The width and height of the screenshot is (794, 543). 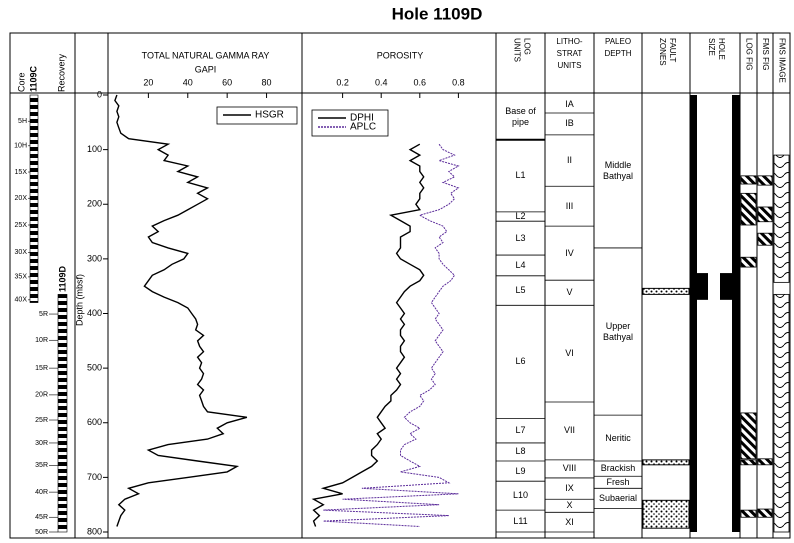 What do you see at coordinates (520, 361) in the screenshot?
I see `unit-label: L6` at bounding box center [520, 361].